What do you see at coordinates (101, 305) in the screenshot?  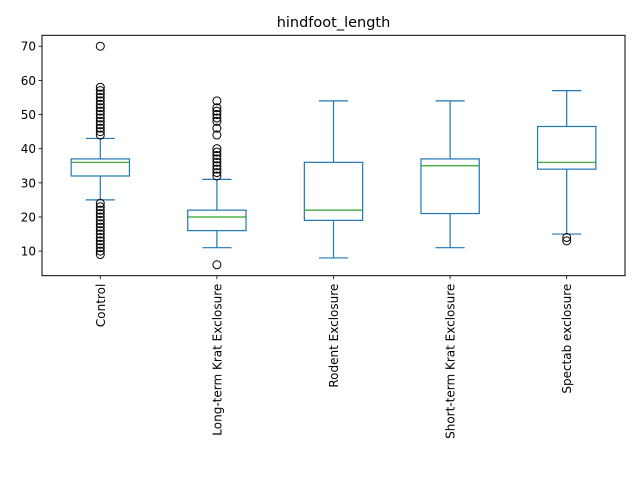 I see `x-tick-label: Control` at bounding box center [101, 305].